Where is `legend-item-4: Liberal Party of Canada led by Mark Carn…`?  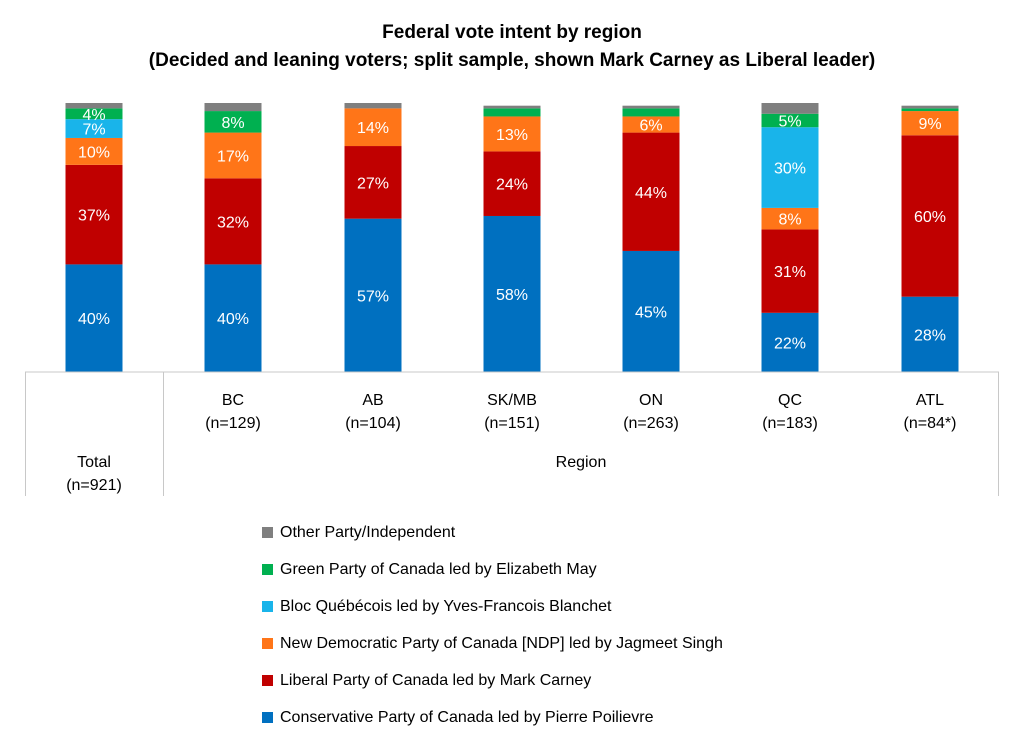
legend-item-4: Liberal Party of Canada led by Mark Carn… is located at coordinates (492, 680).